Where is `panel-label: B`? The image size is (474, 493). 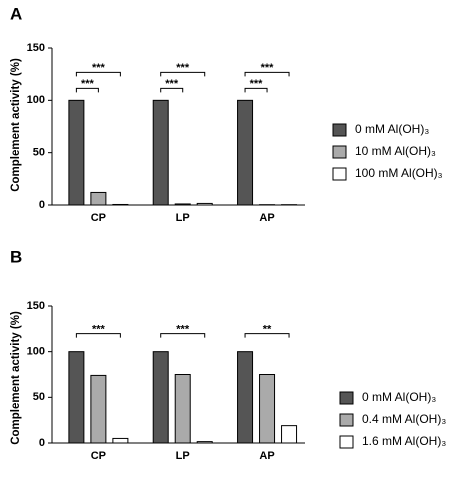 panel-label: B is located at coordinates (16, 256).